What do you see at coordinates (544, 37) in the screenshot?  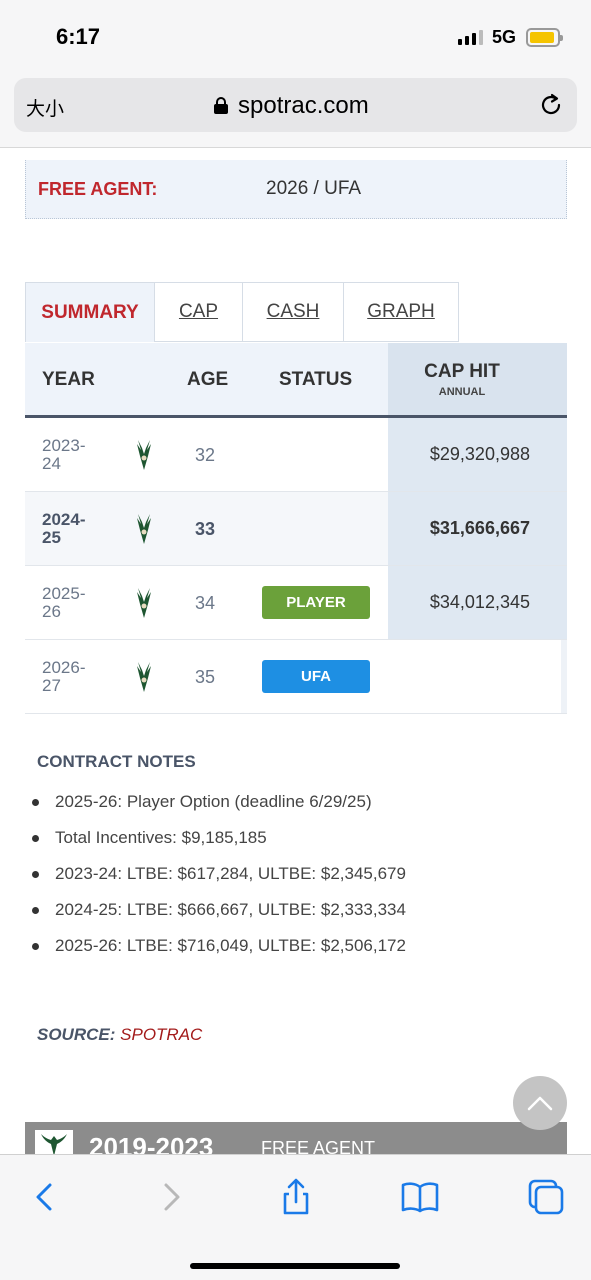 I see `battery-icon` at bounding box center [544, 37].